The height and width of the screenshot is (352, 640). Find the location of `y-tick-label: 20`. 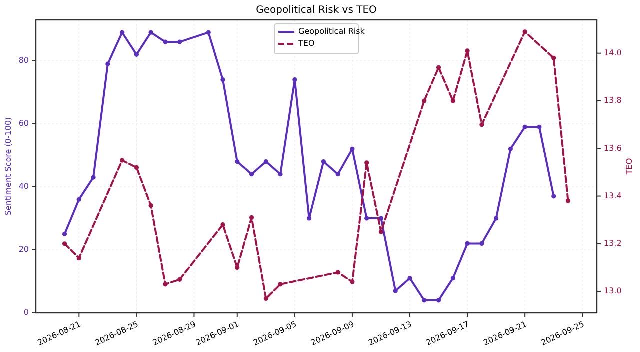

y-tick-label: 20 is located at coordinates (23, 249).